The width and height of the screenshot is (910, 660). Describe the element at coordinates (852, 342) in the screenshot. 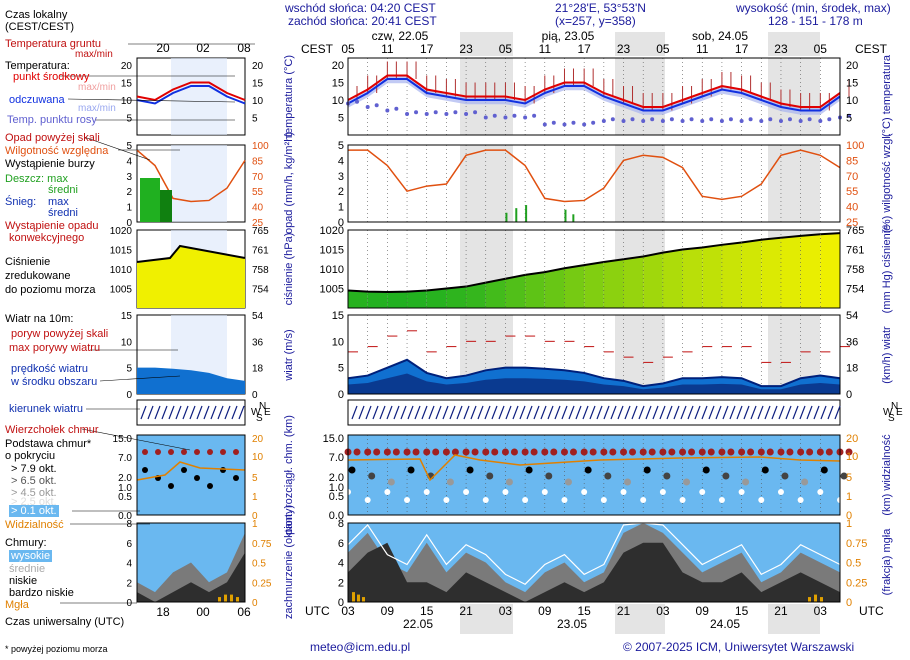

I see `wind-ytick-right: 36` at that location.